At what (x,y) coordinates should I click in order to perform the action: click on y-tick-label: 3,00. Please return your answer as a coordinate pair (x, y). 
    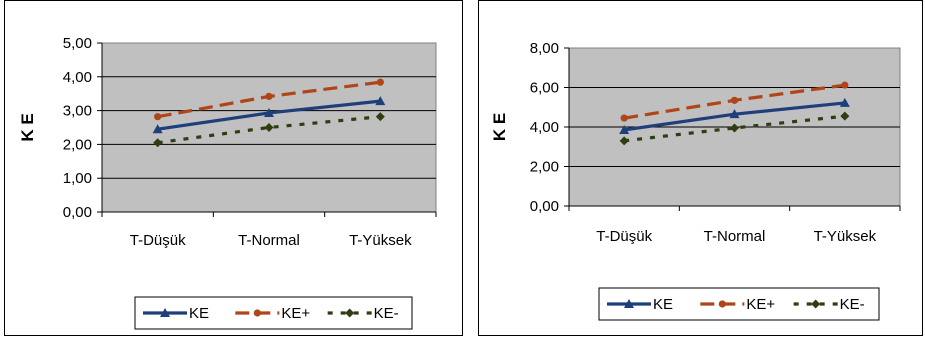
    Looking at the image, I should click on (77, 111).